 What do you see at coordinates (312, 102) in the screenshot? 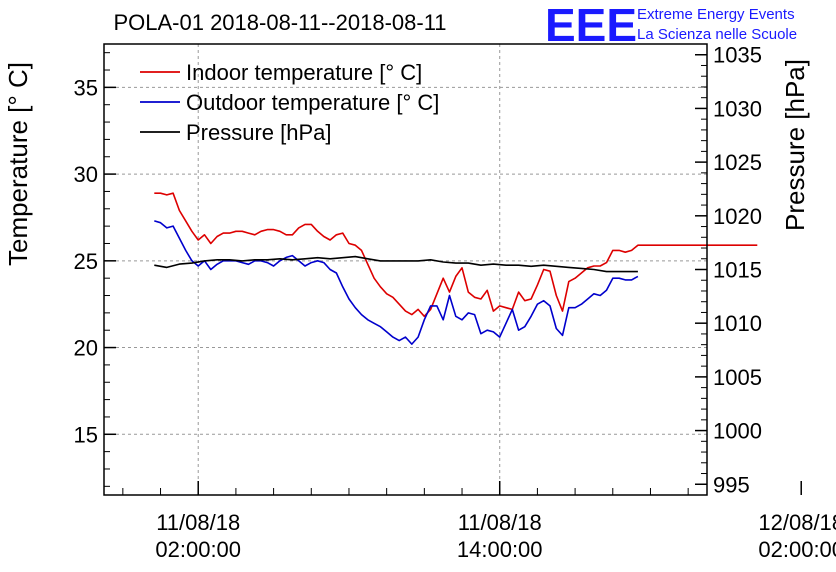
I see `legend-label-2: Outdoor temperature [° C]` at bounding box center [312, 102].